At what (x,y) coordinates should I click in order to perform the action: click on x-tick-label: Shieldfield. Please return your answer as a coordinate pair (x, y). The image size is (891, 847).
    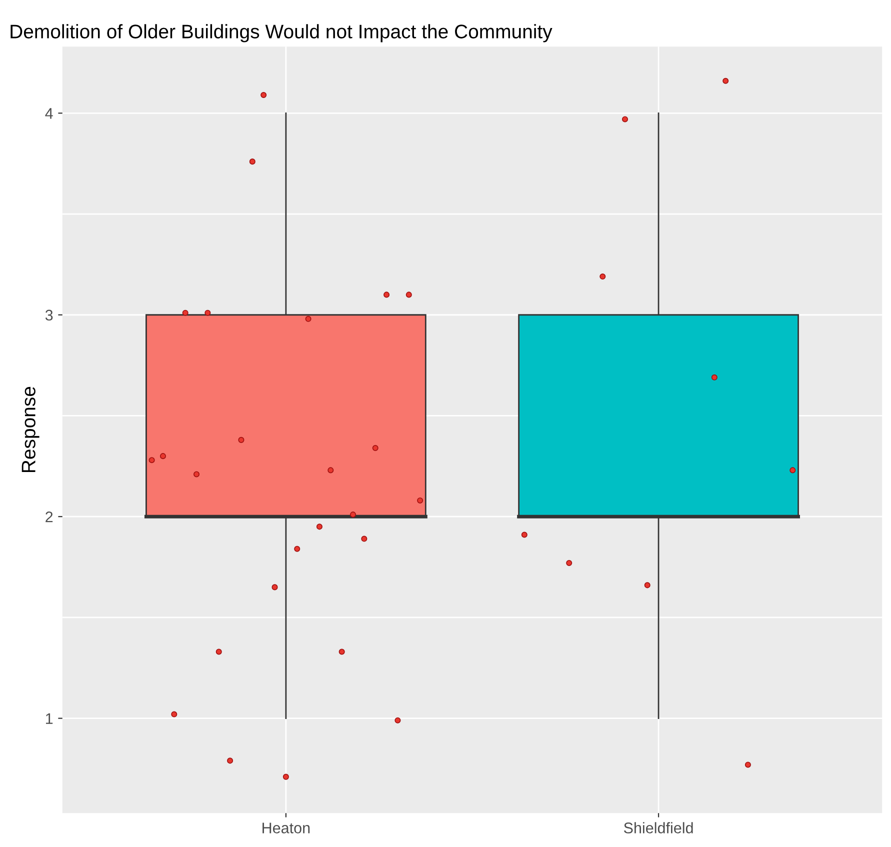
    Looking at the image, I should click on (658, 828).